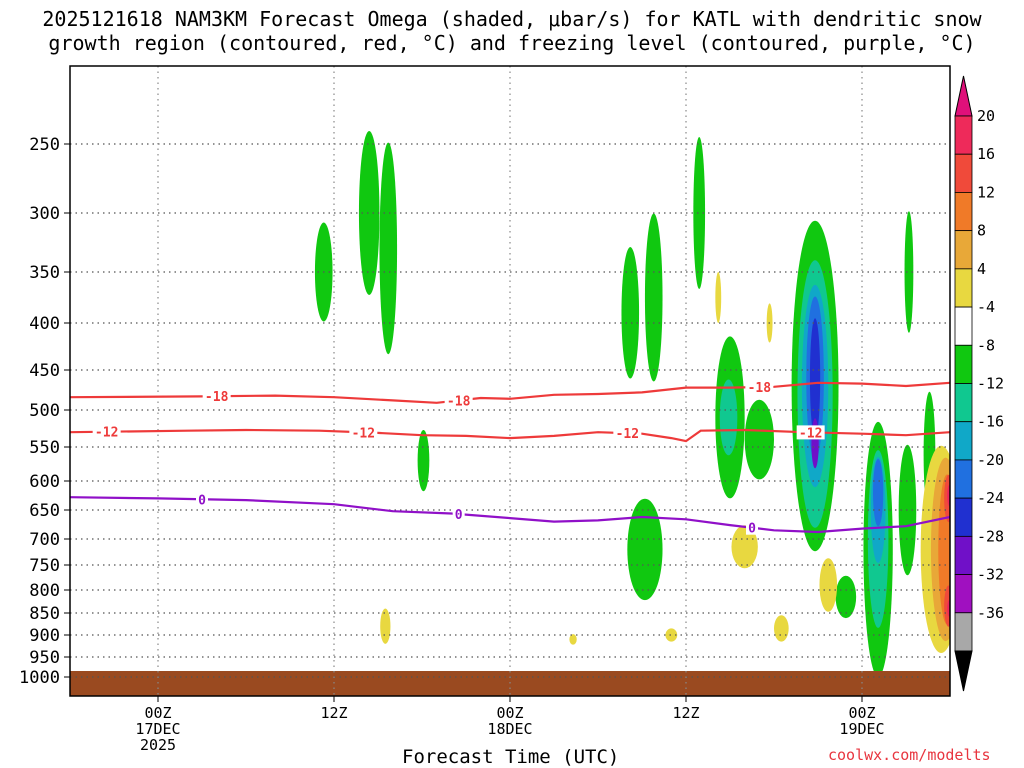 This screenshot has height=768, width=1024. What do you see at coordinates (653, 297) in the screenshot?
I see `omega-region-green-370-hr33` at bounding box center [653, 297].